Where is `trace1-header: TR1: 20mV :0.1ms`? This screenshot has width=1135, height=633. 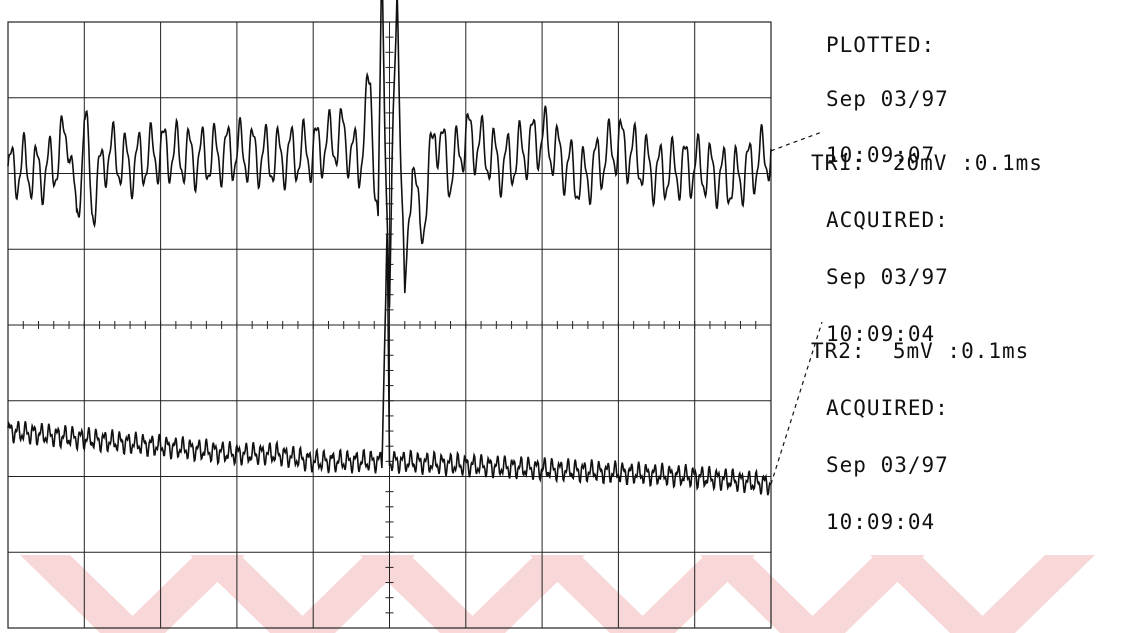 trace1-header: TR1: 20mV :0.1ms is located at coordinates (927, 163).